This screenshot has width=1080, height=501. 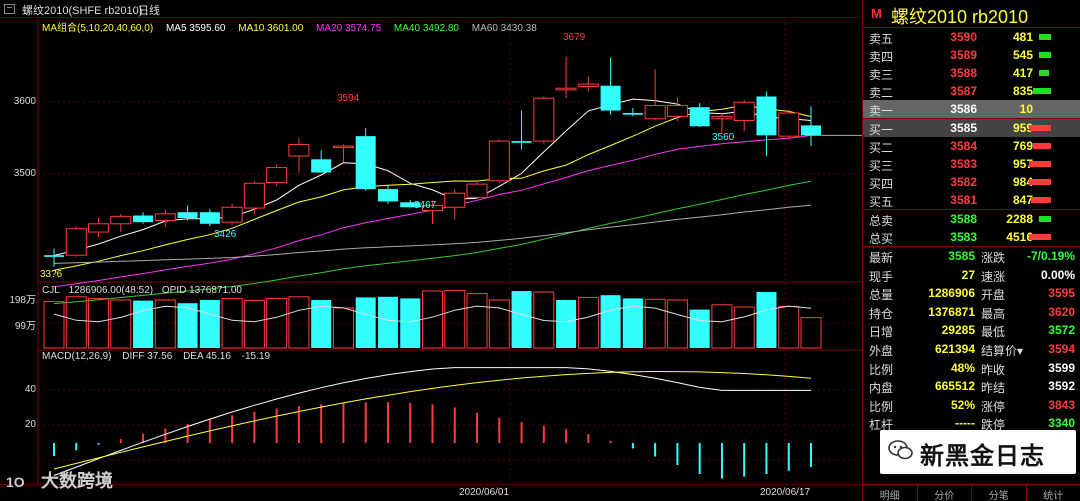 What do you see at coordinates (972, 331) in the screenshot?
I see `quote-row: 日增 29285 最低 3572` at bounding box center [972, 331].